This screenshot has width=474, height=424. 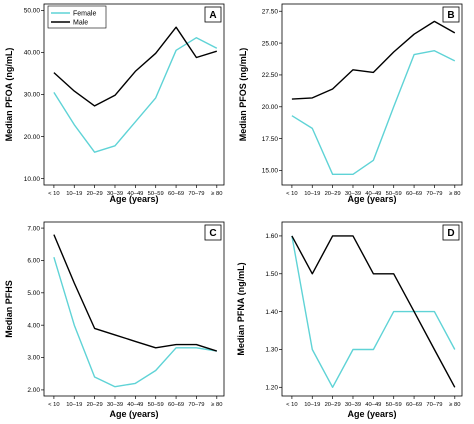 I want to click on y-tick-label: 27.50, so click(x=270, y=11).